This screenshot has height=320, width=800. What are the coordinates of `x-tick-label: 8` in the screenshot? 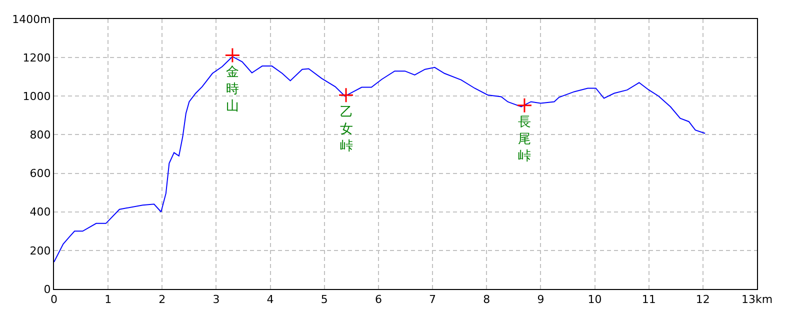 It's located at (486, 299).